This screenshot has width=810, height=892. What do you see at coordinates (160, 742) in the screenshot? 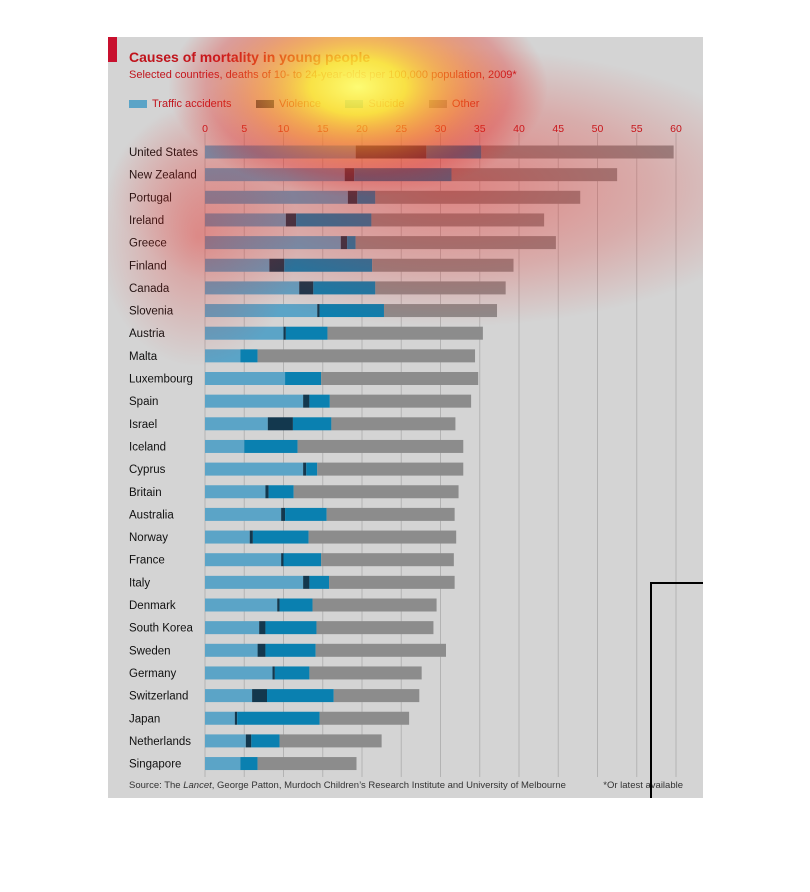
I see `category-label: Netherlands` at bounding box center [160, 742].